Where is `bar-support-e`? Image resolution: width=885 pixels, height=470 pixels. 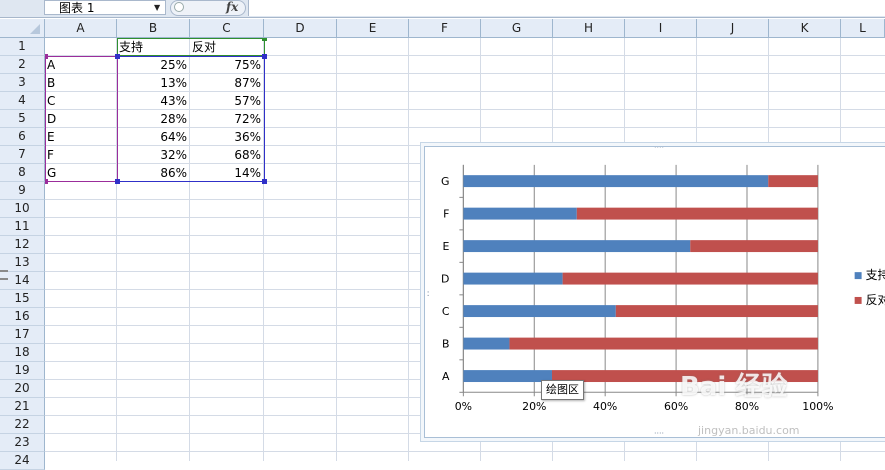 bar-support-e is located at coordinates (577, 246).